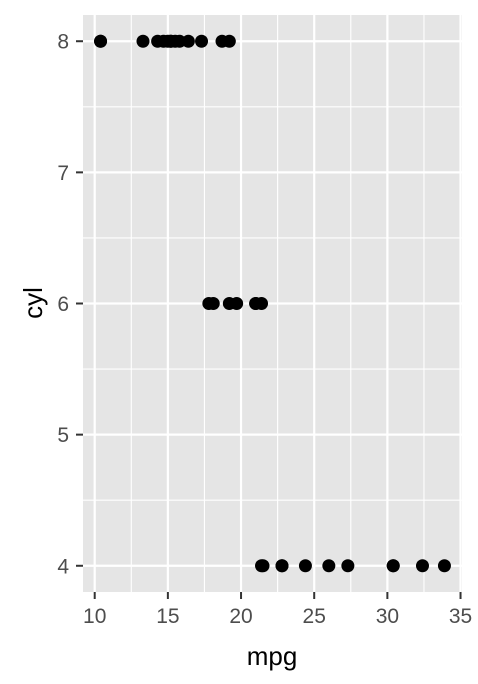 This screenshot has height=684, width=478. I want to click on x-axis: 10 15 20 25 30 35, so click(277, 610).